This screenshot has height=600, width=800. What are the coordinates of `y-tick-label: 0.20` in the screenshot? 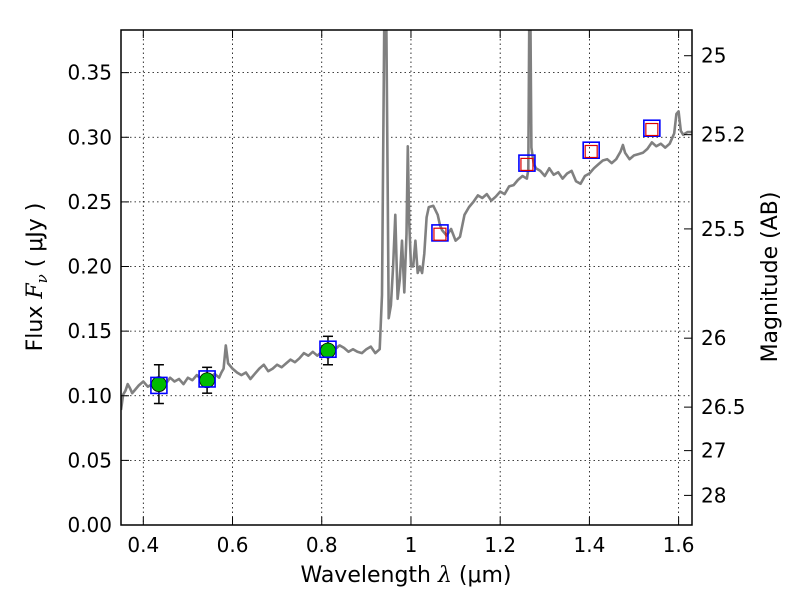 It's located at (89, 267).